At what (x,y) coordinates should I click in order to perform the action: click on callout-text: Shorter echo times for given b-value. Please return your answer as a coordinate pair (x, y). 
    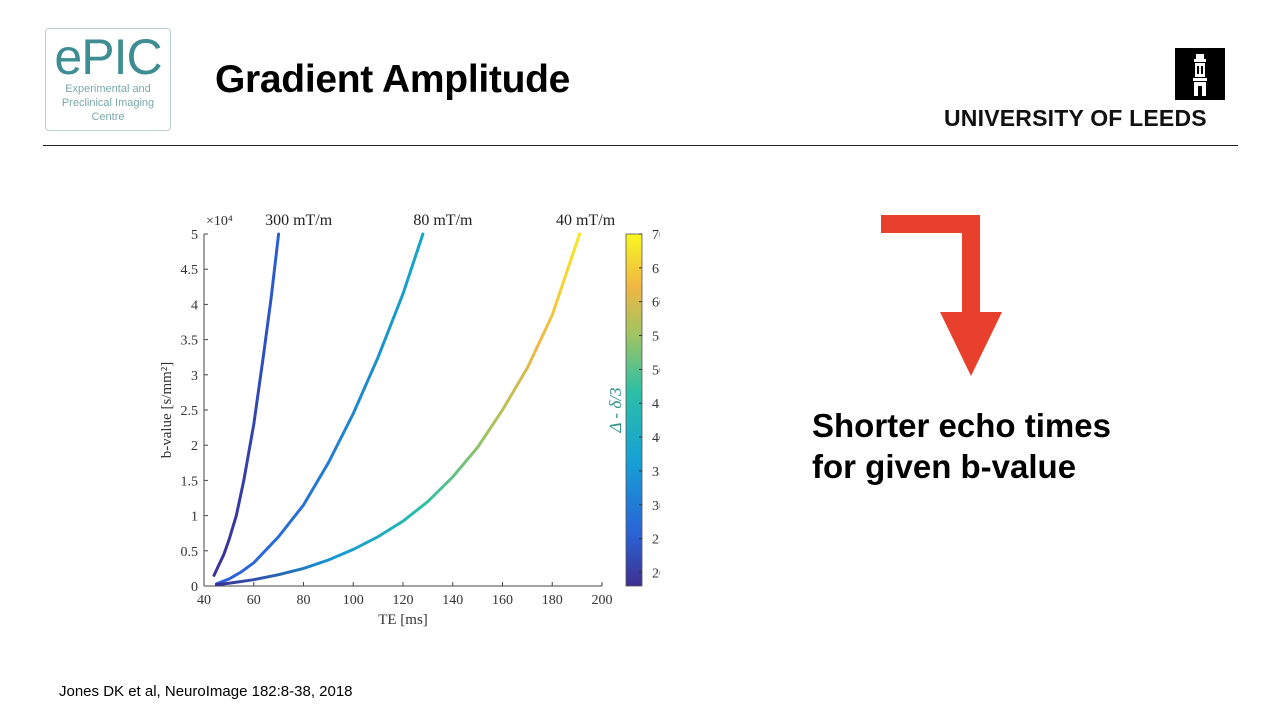
    Looking at the image, I should click on (961, 446).